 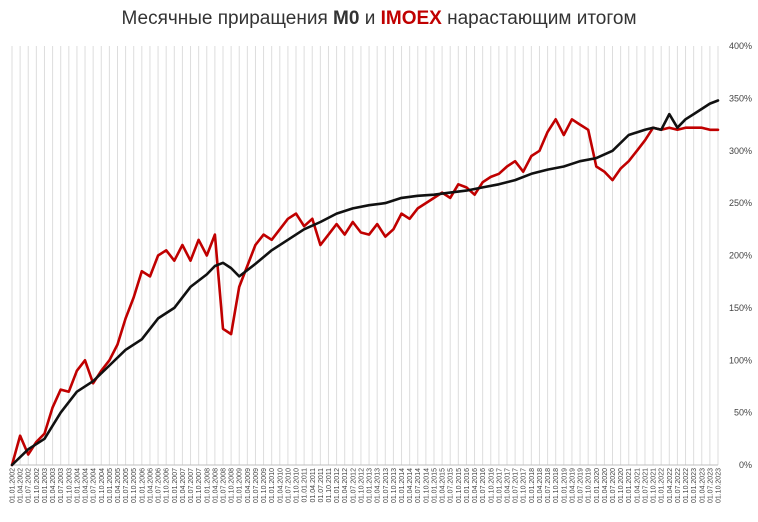 I want to click on y-tick-label: 200%, so click(x=740, y=256).